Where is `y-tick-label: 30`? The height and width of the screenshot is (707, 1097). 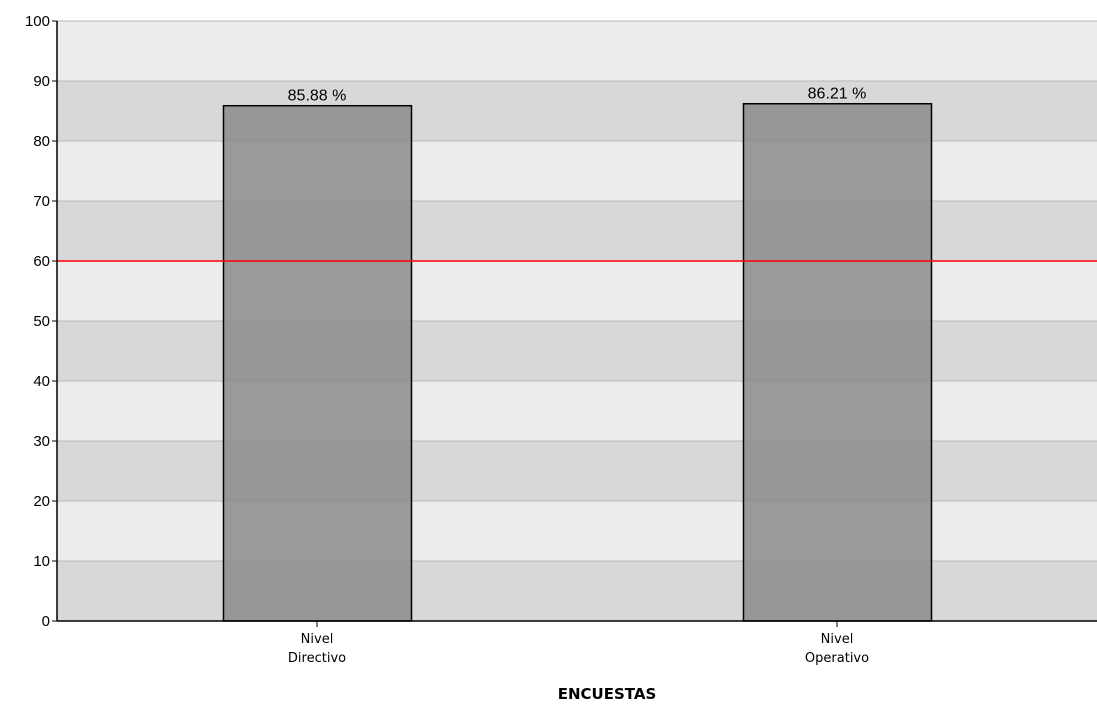
y-tick-label: 30 is located at coordinates (41, 441).